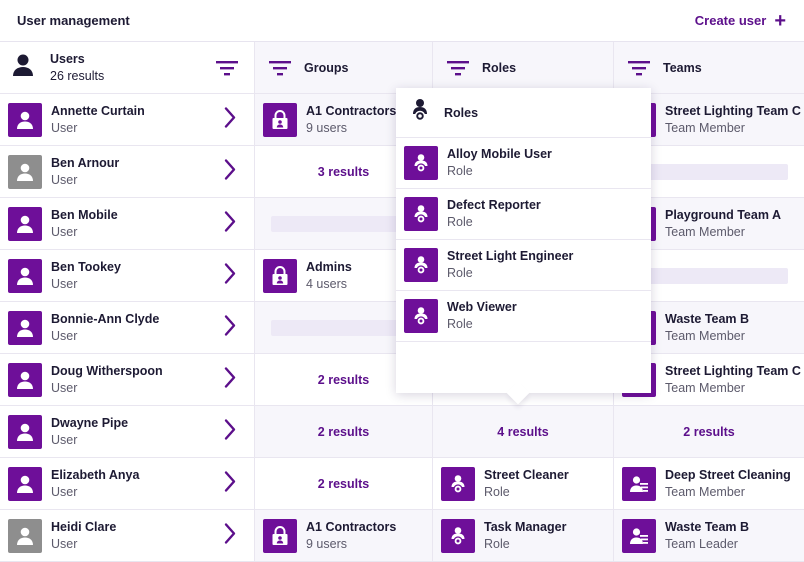 The width and height of the screenshot is (804, 562). I want to click on user-cell: Dwayne Pipe User, so click(127, 431).